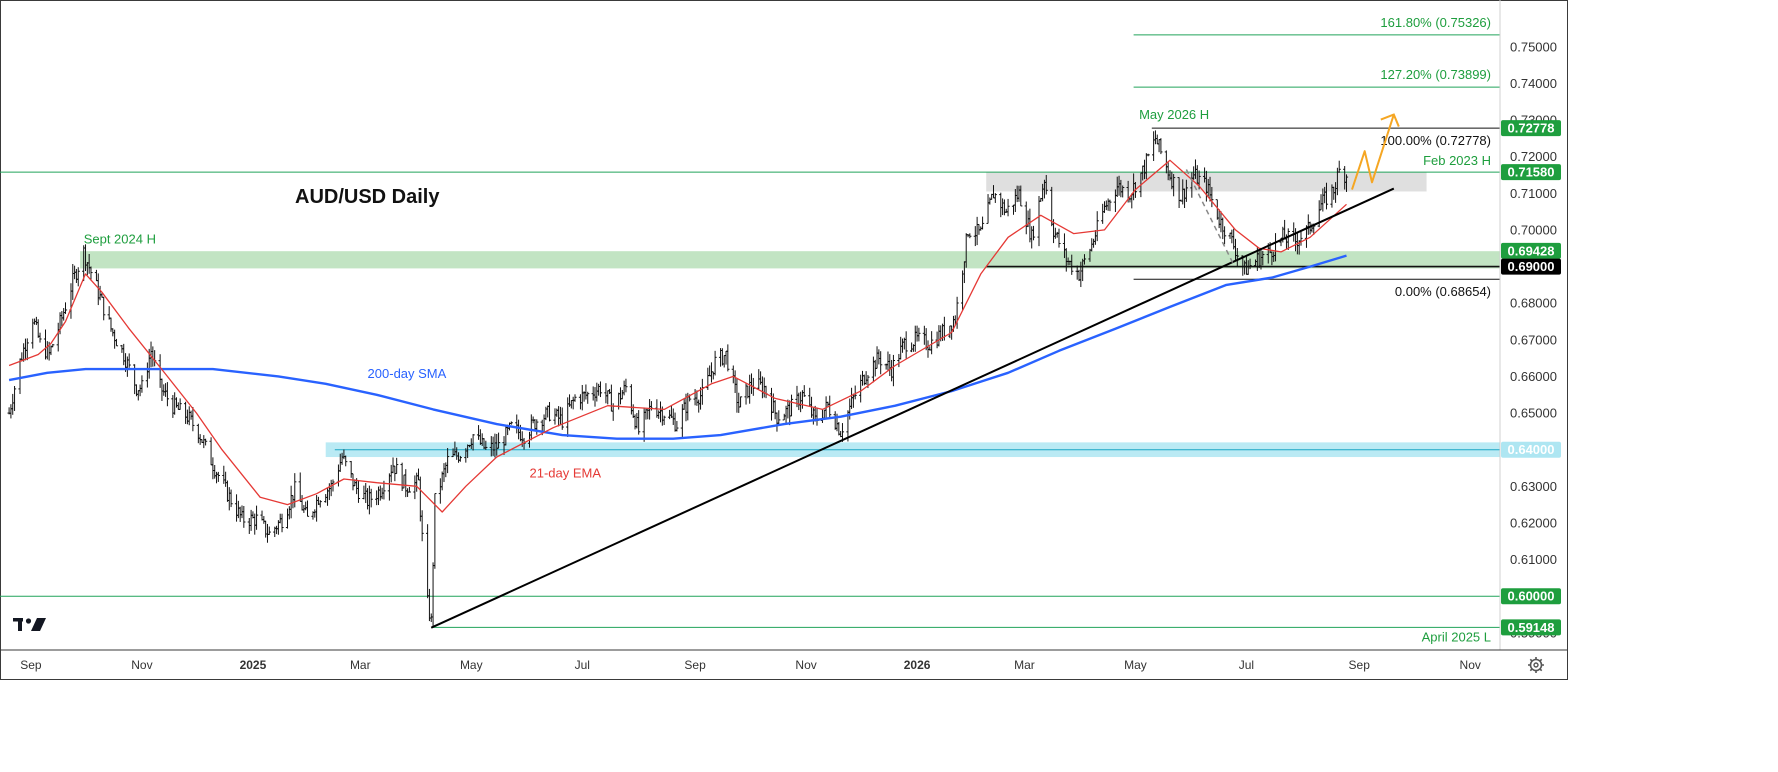 The image size is (1778, 772). I want to click on chart-title: AUD/USD Daily, so click(367, 197).